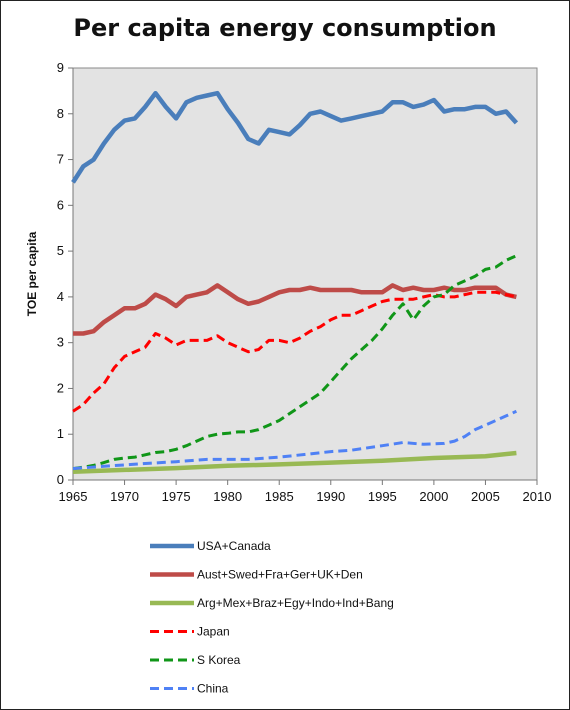  I want to click on y-tick-label: 8, so click(60, 113).